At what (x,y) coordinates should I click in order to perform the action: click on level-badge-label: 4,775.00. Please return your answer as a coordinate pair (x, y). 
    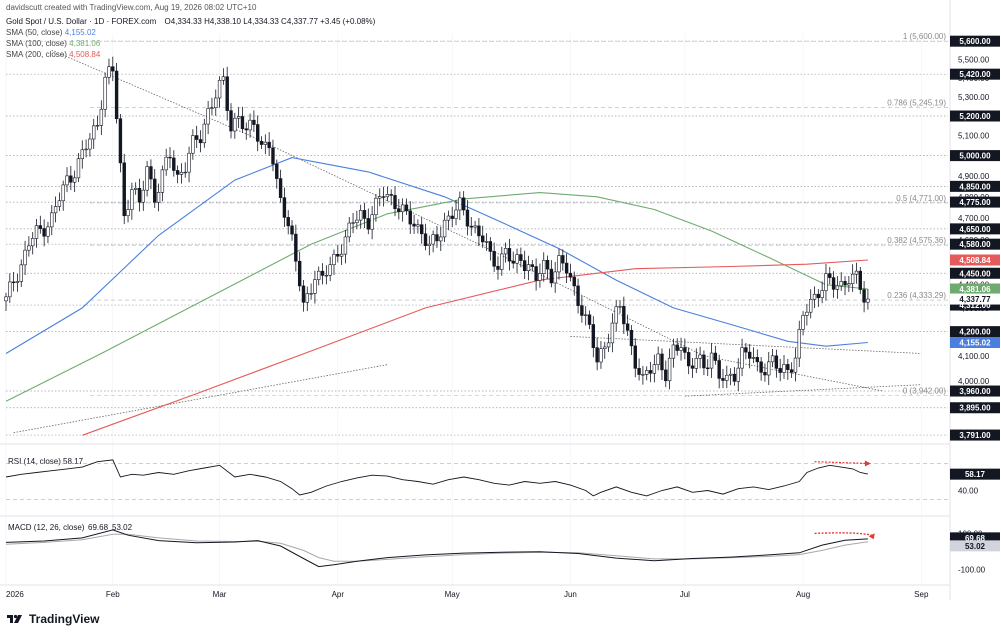
    Looking at the image, I should click on (975, 202).